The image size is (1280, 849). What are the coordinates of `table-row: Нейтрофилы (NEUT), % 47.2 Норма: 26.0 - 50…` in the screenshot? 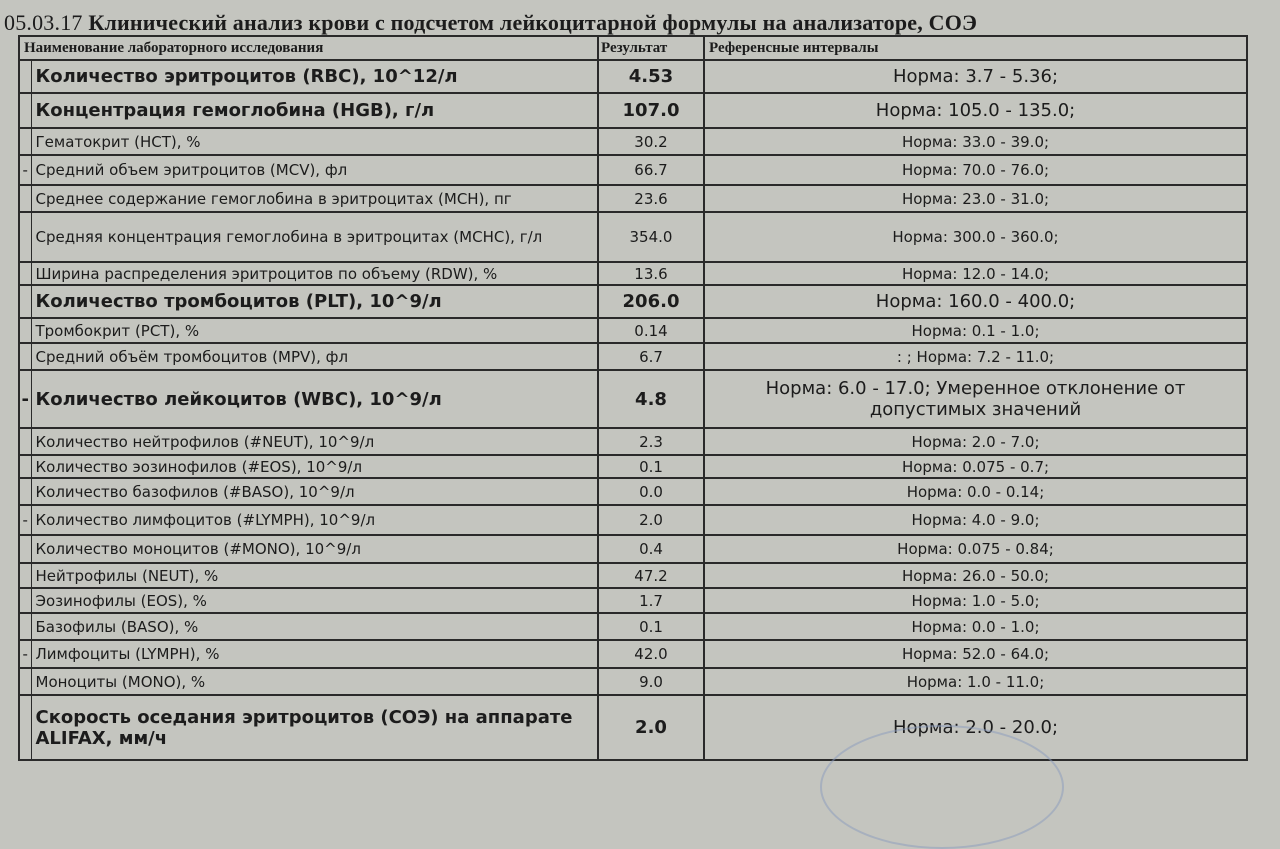 It's located at (633, 575).